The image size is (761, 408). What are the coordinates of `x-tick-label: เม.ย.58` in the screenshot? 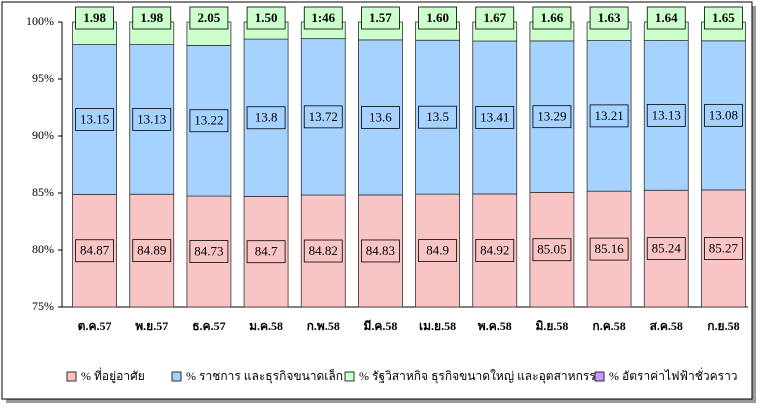 It's located at (437, 326).